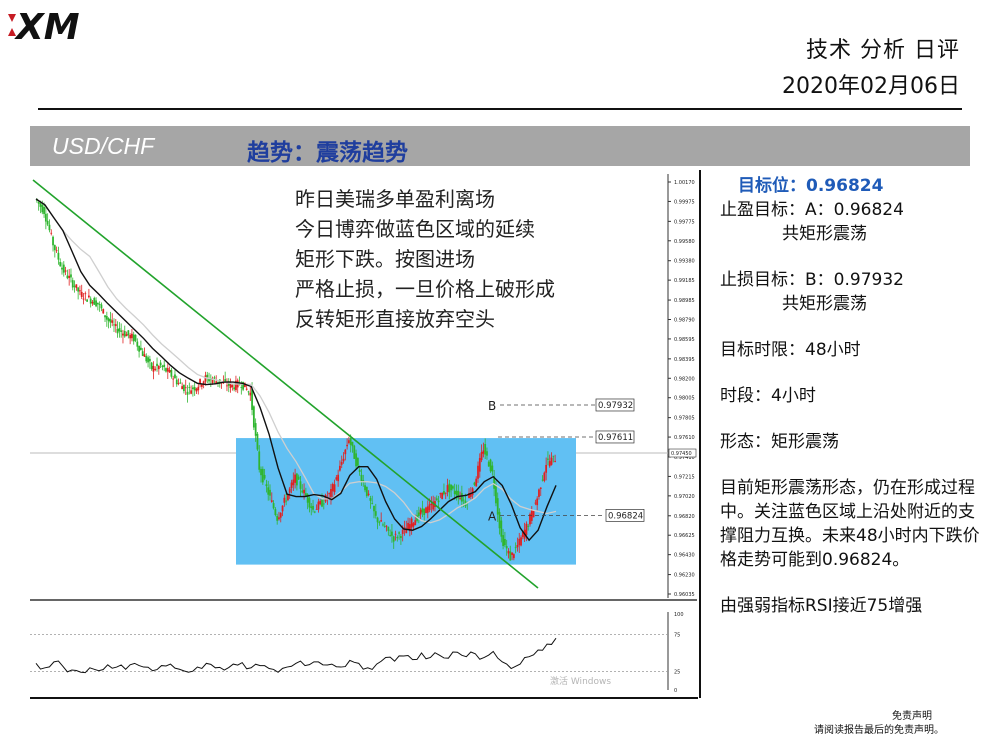 This screenshot has height=745, width=1000. I want to click on take-profit-label: 止盈目标：A：0.96824, so click(812, 210).